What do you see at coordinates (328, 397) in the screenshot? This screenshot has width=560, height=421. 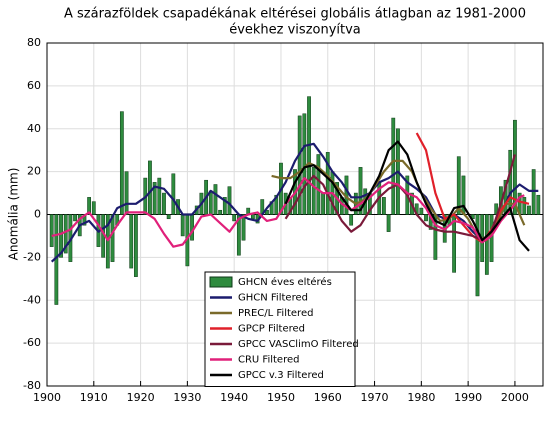 I see `x-tick-label: 1960` at bounding box center [328, 397].